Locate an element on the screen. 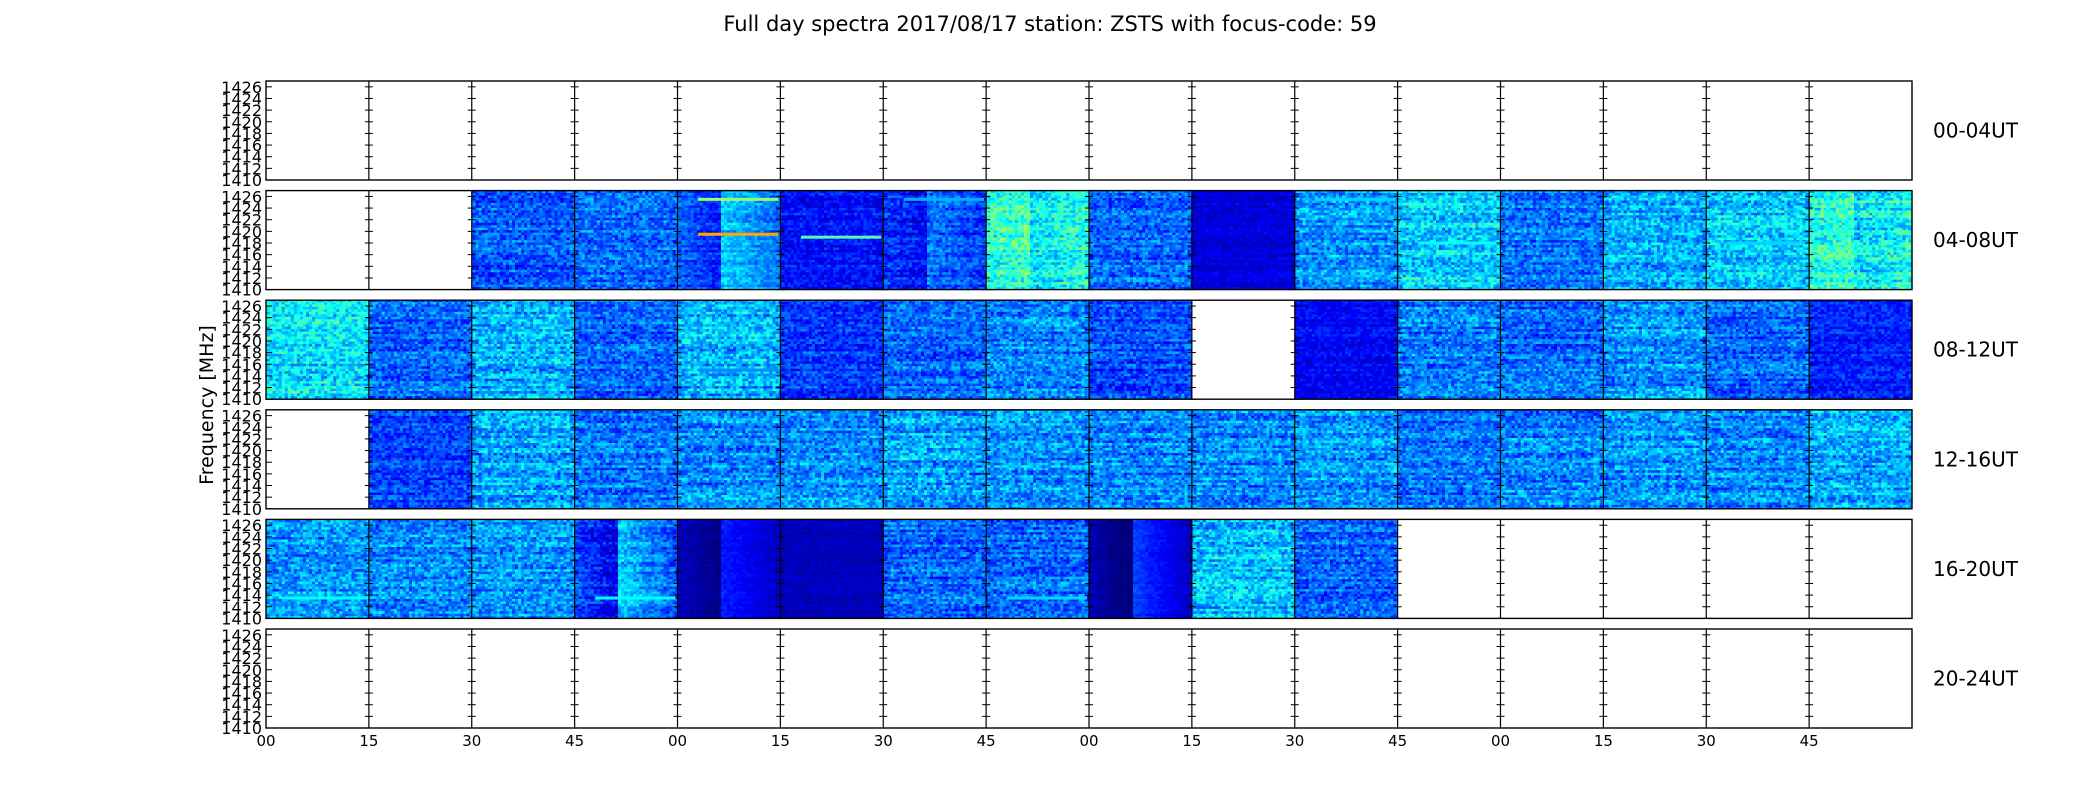 The image size is (2100, 804). y-tick-label: 1426 is located at coordinates (241, 416).